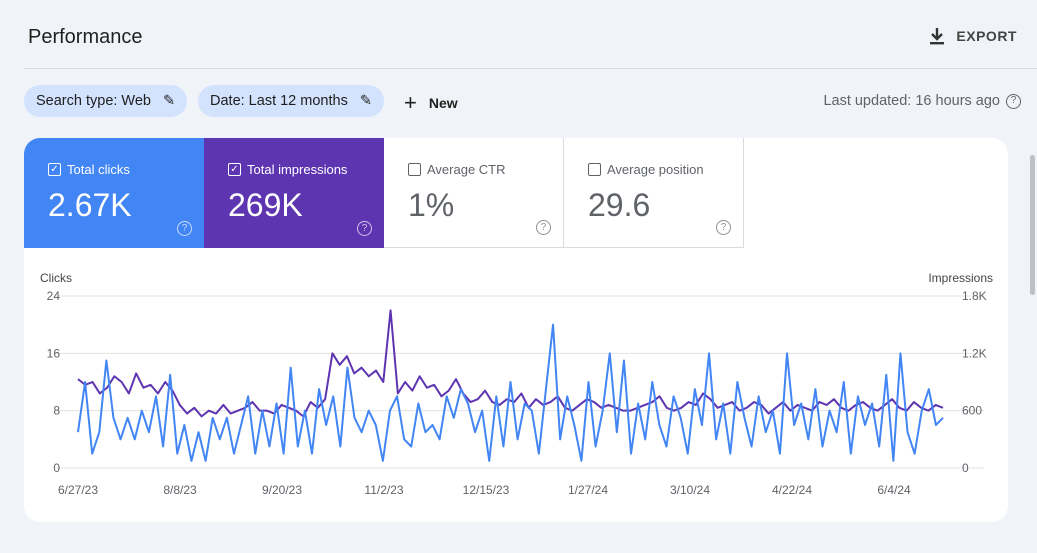 Image resolution: width=1037 pixels, height=553 pixels. Describe the element at coordinates (90, 205) in the screenshot. I see `metric-value: 2.67K` at that location.